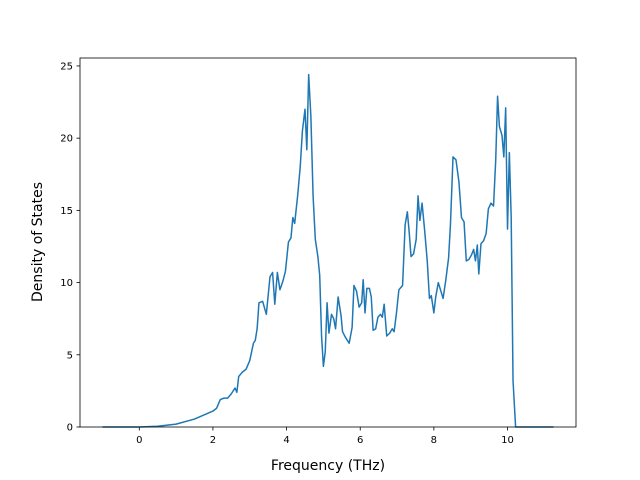 Image resolution: width=640 pixels, height=480 pixels. I want to click on y-tick-label: 5, so click(70, 355).